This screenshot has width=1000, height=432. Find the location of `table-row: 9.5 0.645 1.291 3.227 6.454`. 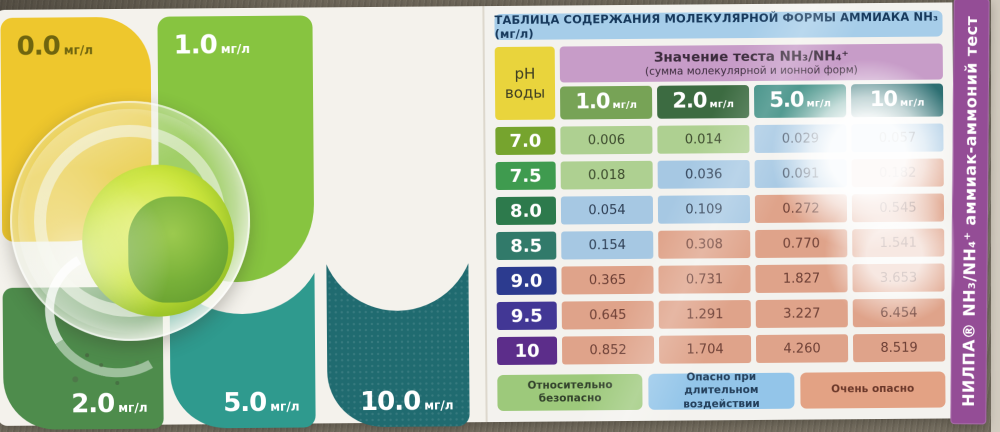

table-row: 9.5 0.645 1.291 3.227 6.454 is located at coordinates (720, 314).